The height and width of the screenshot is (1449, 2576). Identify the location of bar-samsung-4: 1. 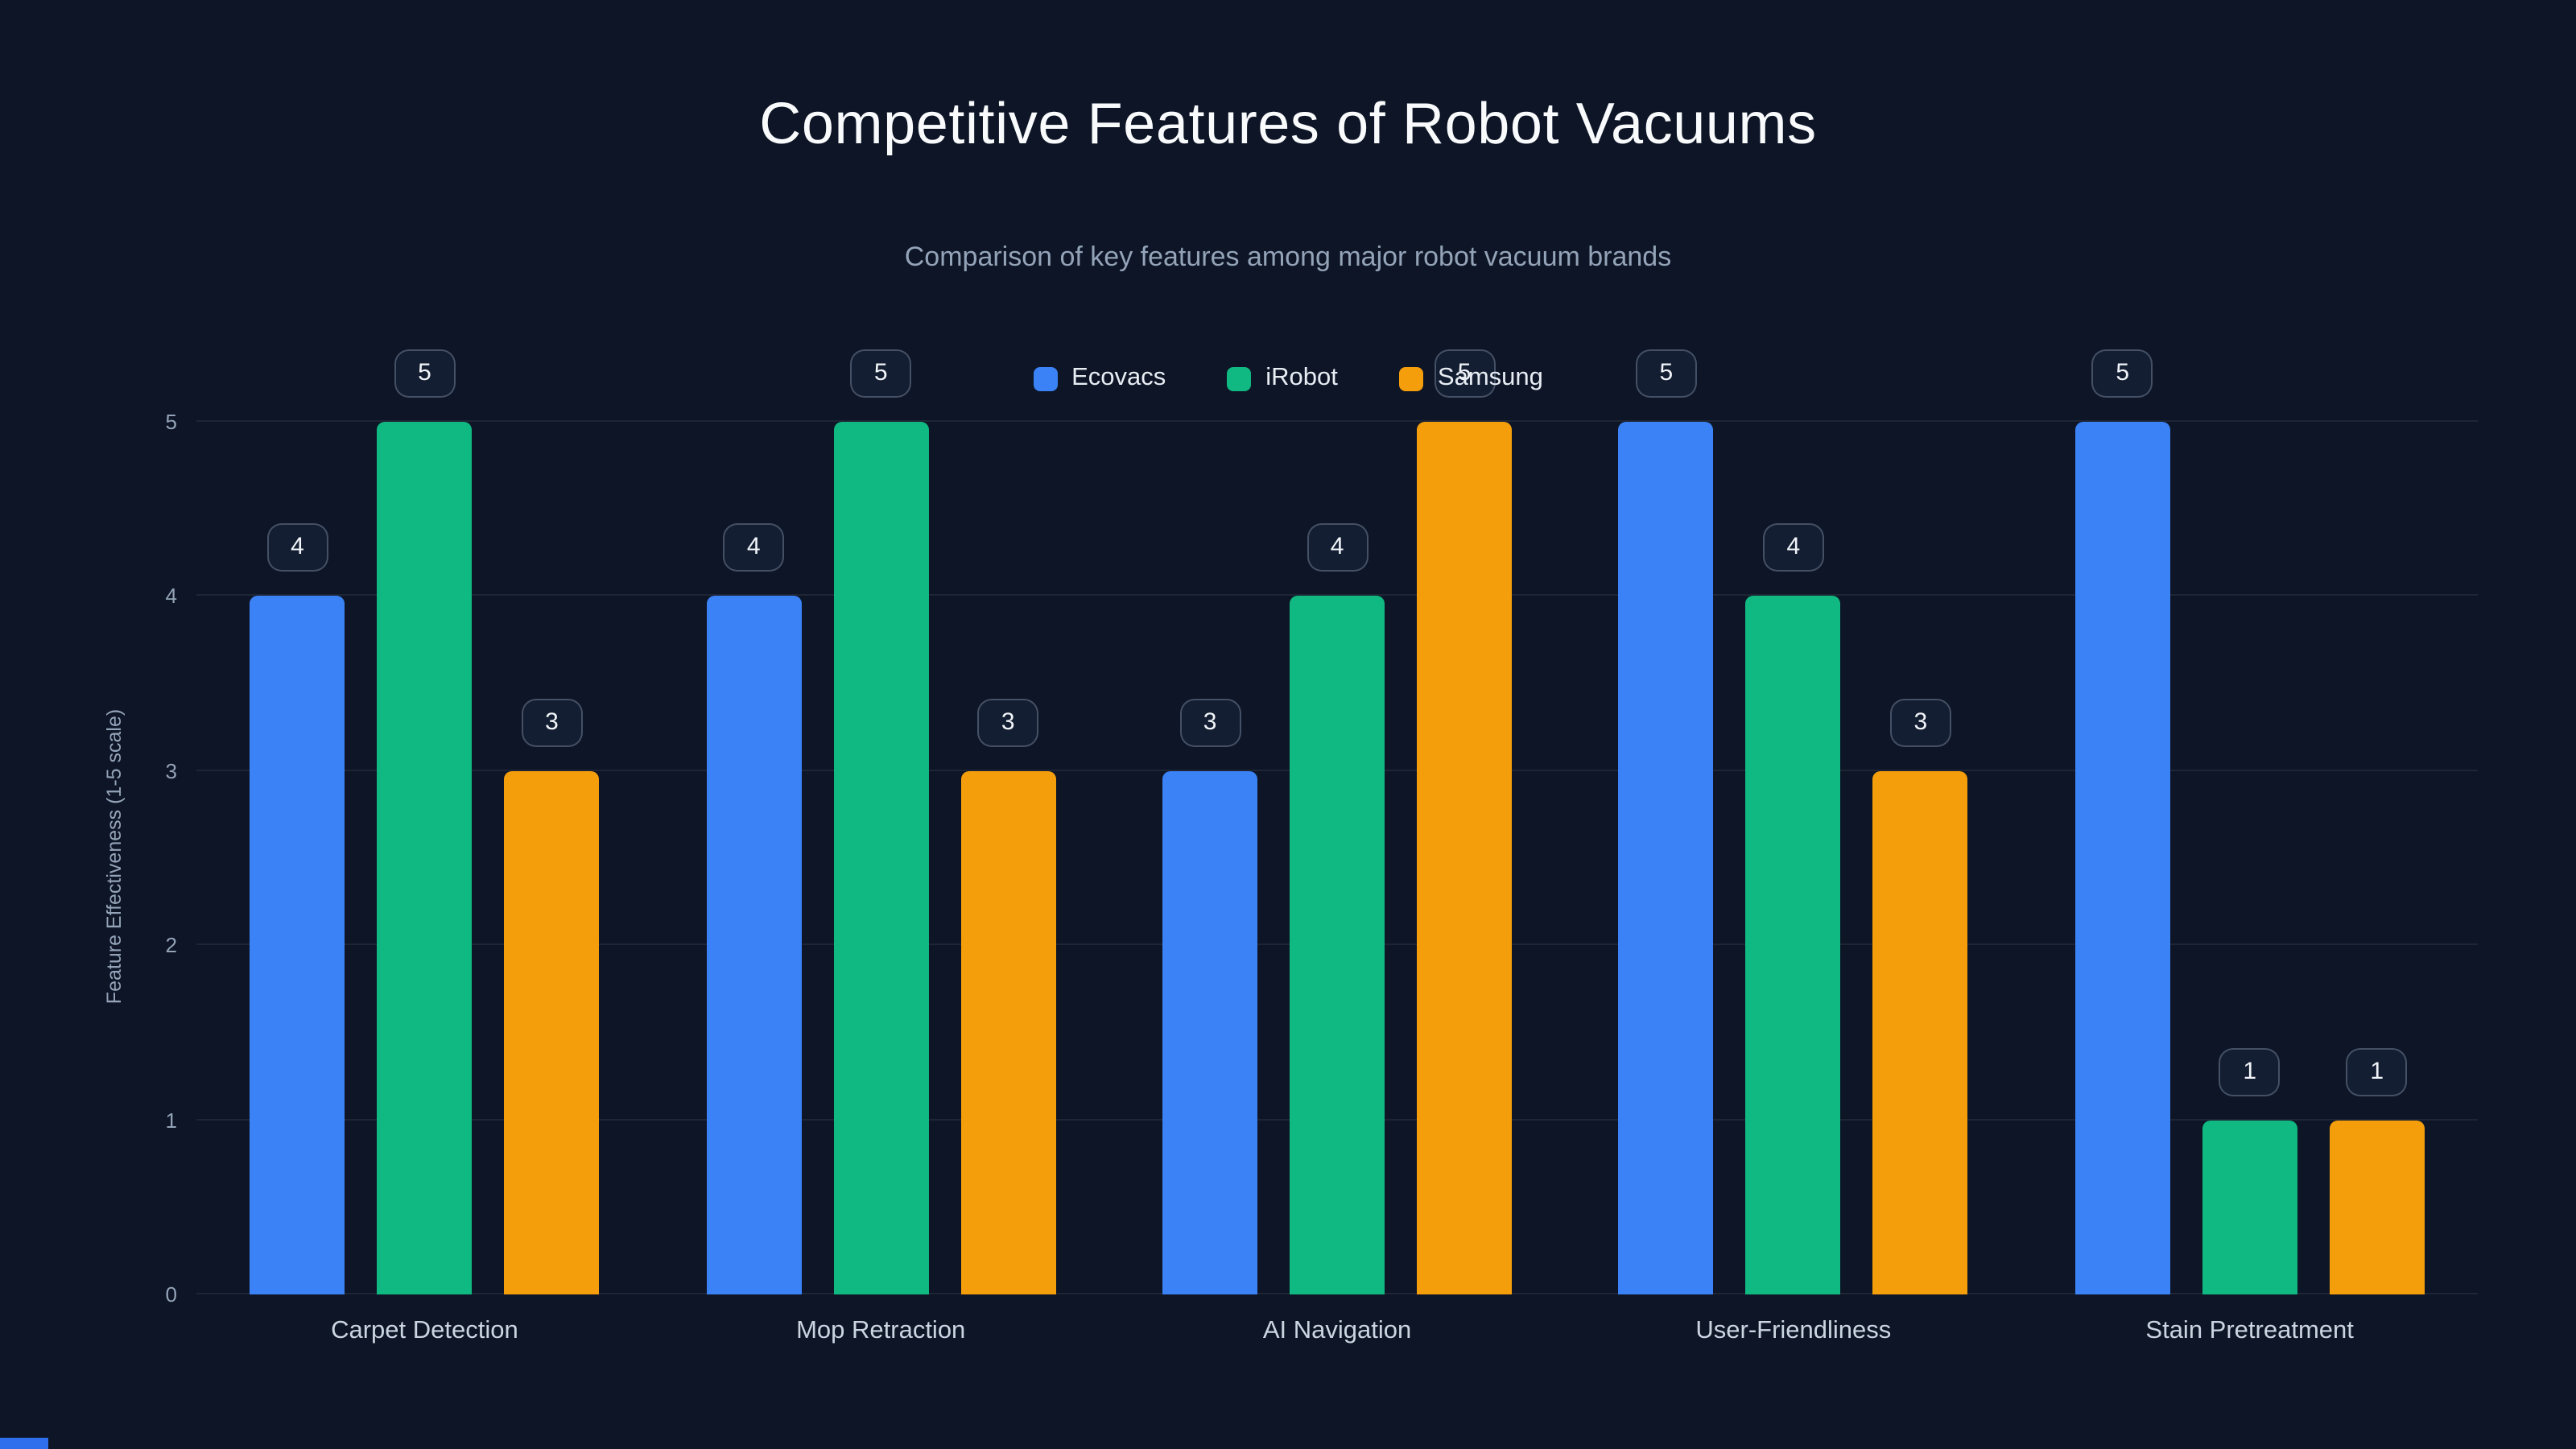
(2377, 1170).